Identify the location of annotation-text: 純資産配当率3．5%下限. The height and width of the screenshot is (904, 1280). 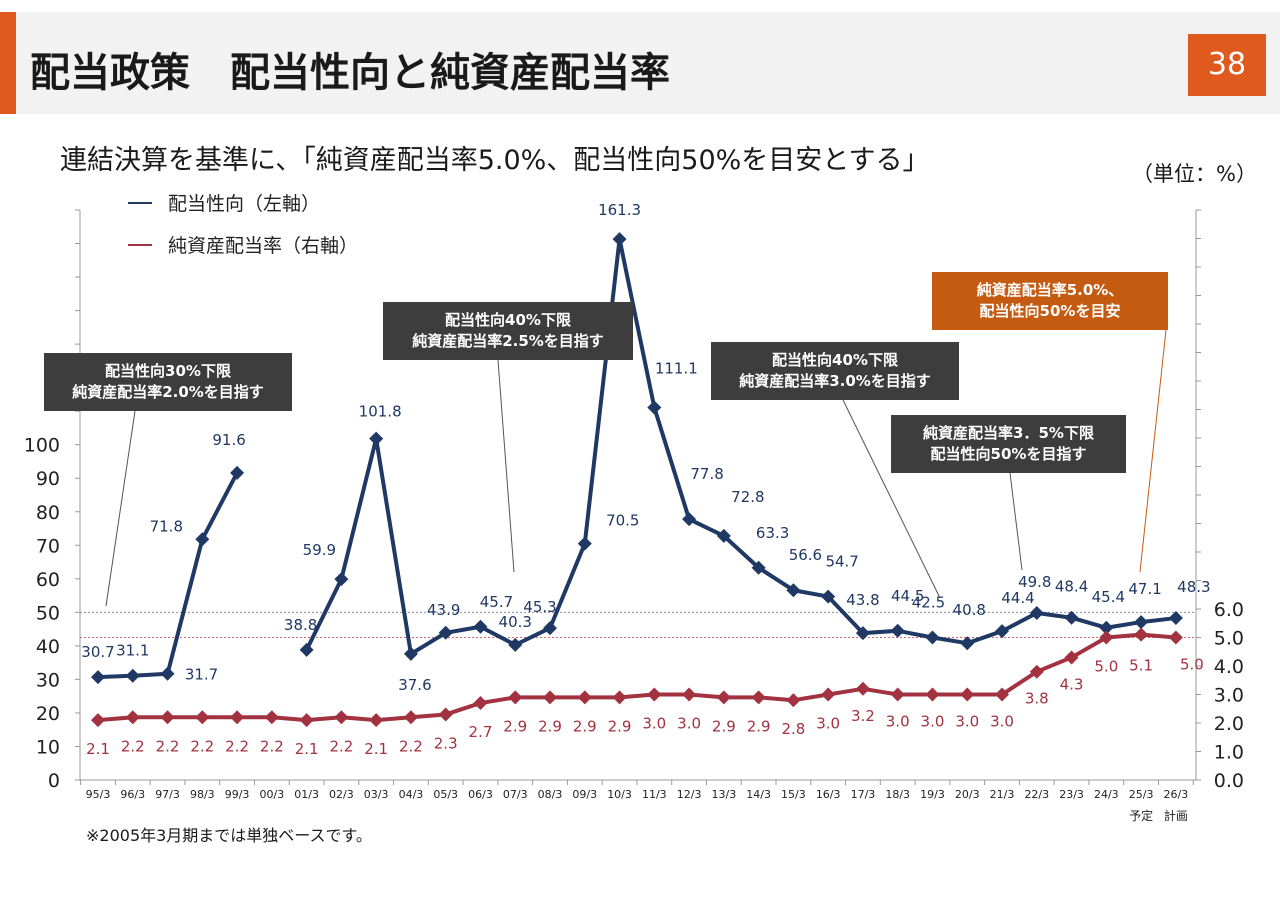
(1008, 433).